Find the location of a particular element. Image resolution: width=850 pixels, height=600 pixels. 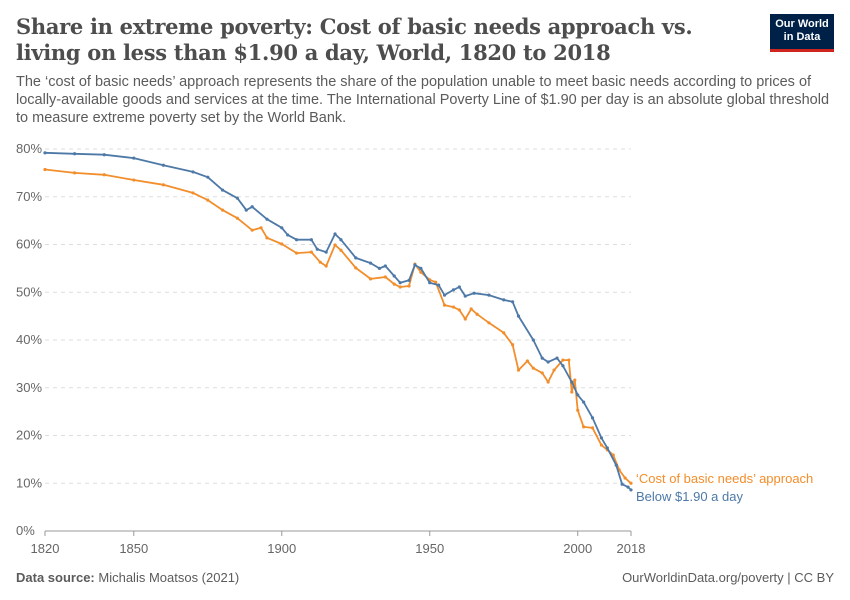

y-tick-label: 50% is located at coordinates (29, 291).